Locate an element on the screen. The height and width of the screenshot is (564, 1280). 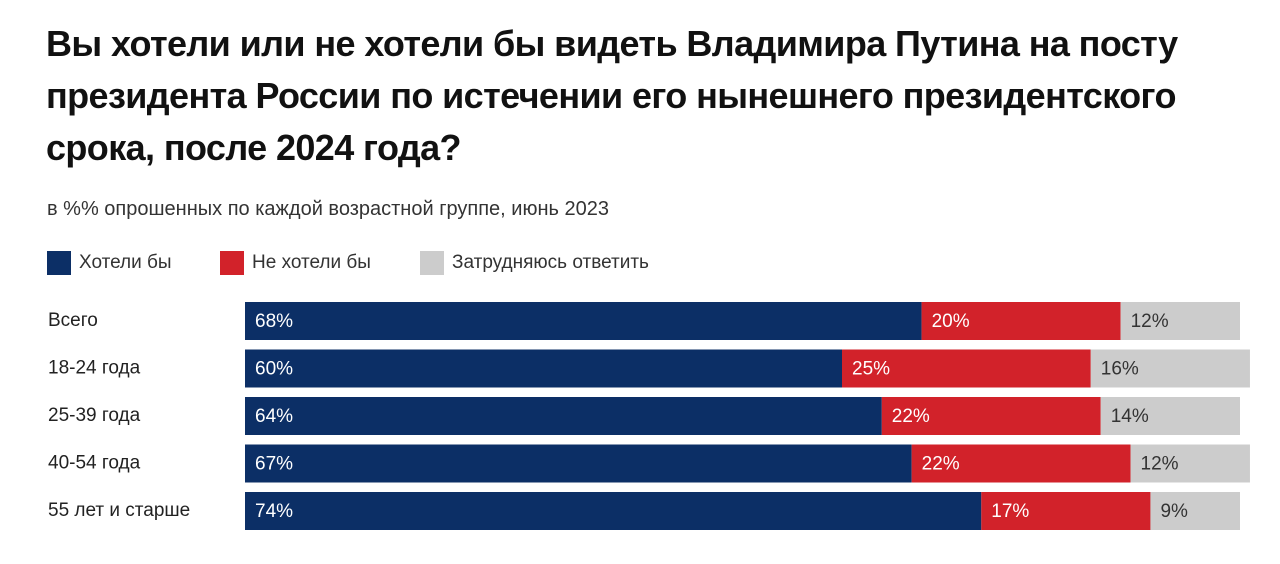
y-tick-label: 55 лет и старше is located at coordinates (119, 510).